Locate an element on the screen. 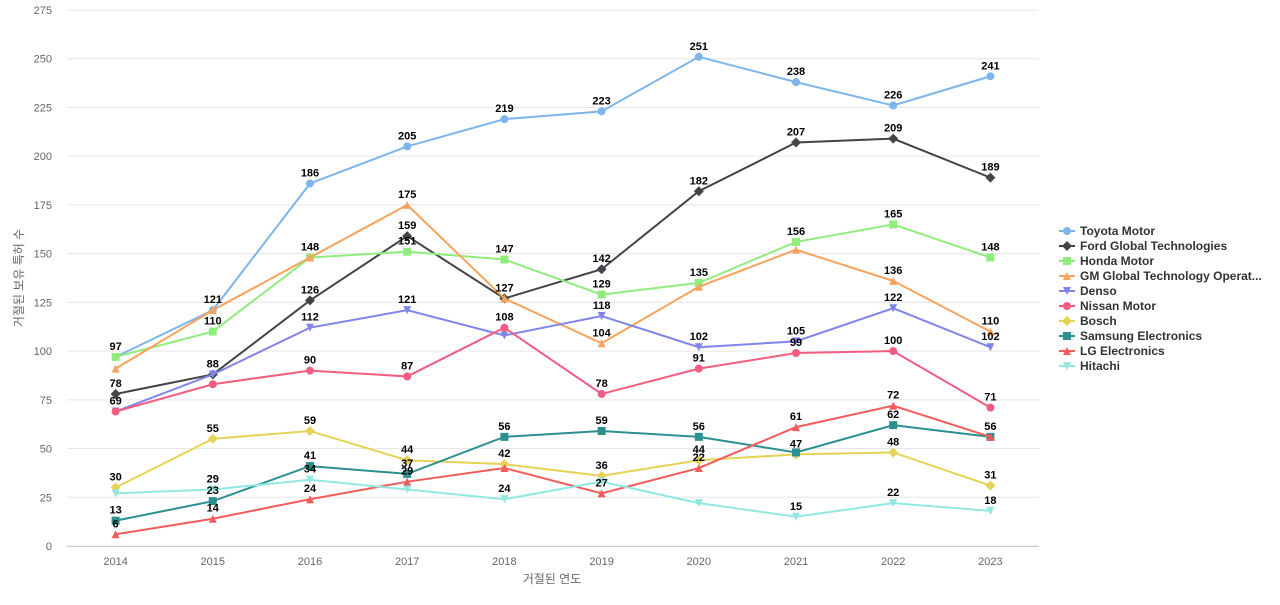 The height and width of the screenshot is (605, 1280). y-axis-title: 거절된 보유 특허 수 is located at coordinates (19, 278).